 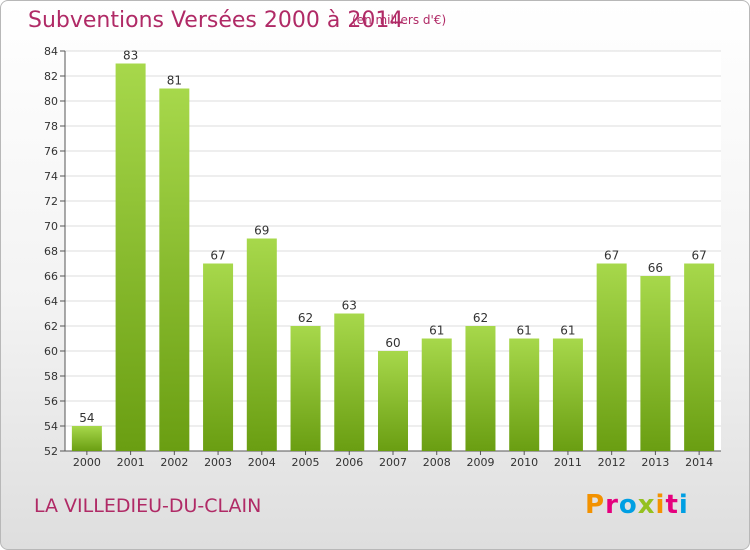 I want to click on x-tick-label: 2012, so click(x=612, y=462).